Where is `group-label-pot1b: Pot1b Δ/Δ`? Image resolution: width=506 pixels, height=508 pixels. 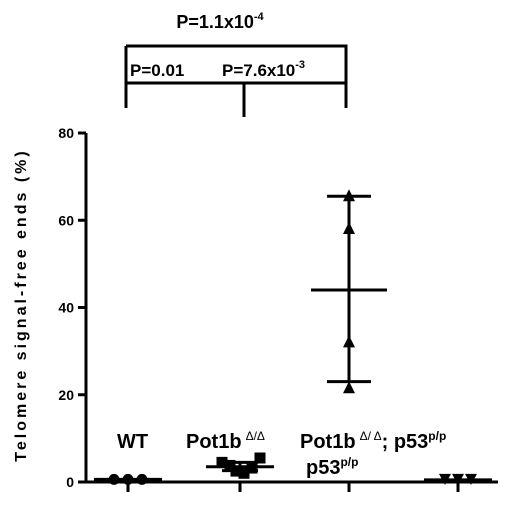 group-label-pot1b: Pot1b Δ/Δ is located at coordinates (225, 441).